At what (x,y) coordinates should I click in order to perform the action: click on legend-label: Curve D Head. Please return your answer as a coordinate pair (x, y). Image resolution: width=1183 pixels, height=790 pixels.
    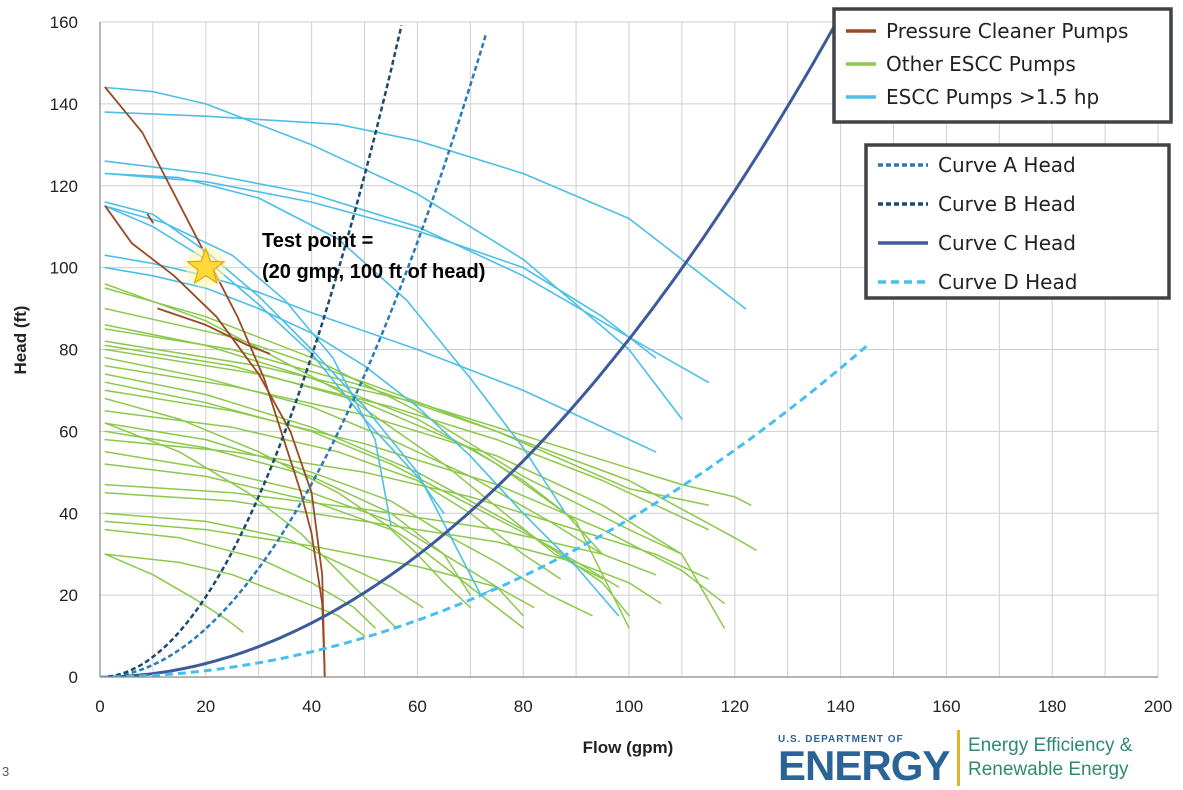
    Looking at the image, I should click on (1007, 282).